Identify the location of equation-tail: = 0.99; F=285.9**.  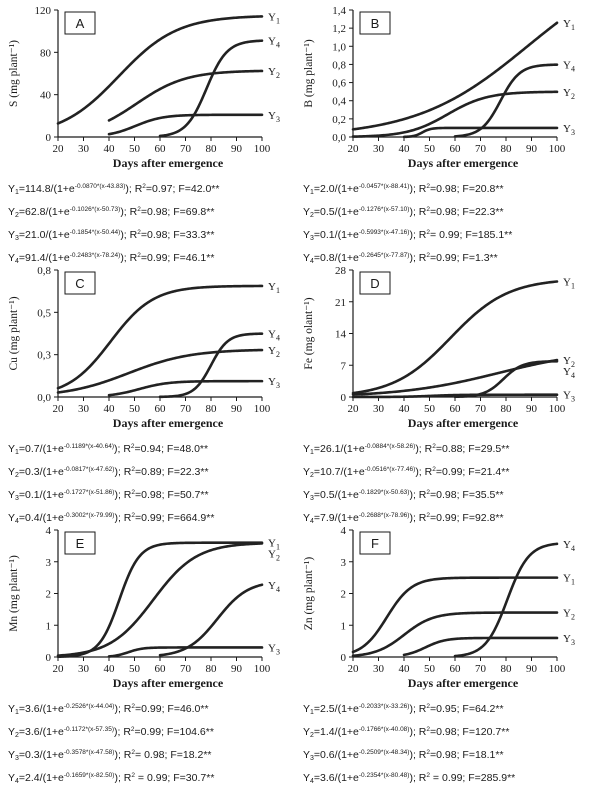
(473, 778).